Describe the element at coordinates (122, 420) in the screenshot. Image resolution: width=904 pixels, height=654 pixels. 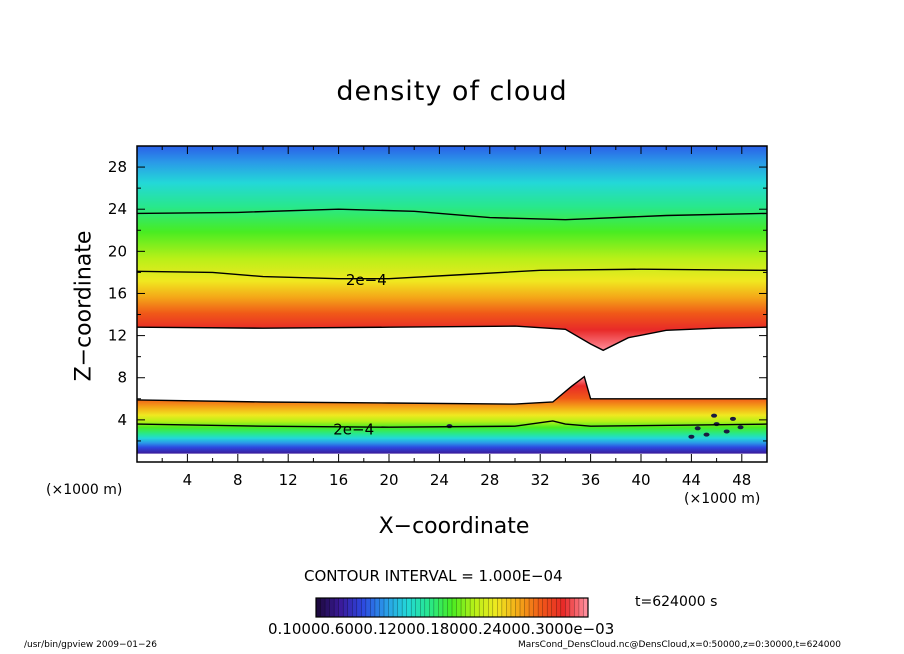
I see `y-tick-label-0: 4` at that location.